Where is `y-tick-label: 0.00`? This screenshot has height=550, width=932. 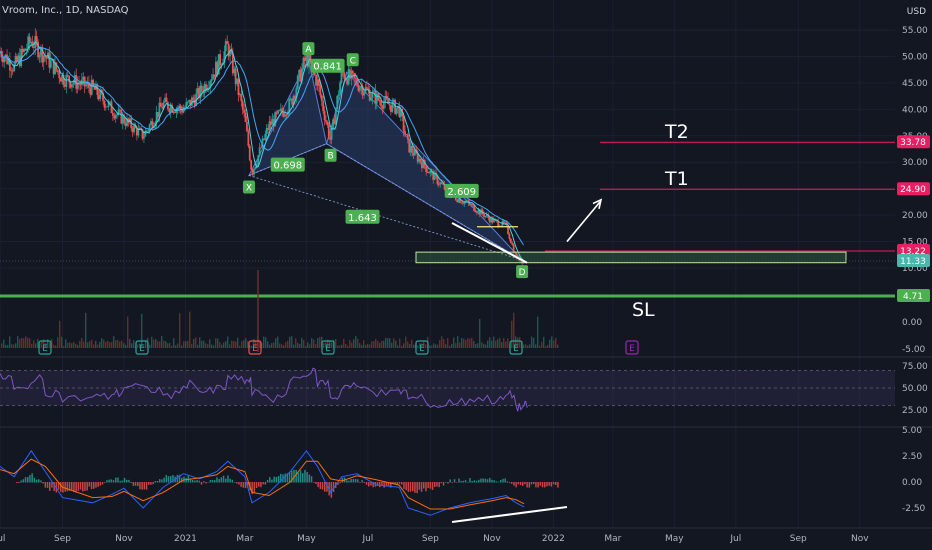
y-tick-label: 0.00 is located at coordinates (912, 323).